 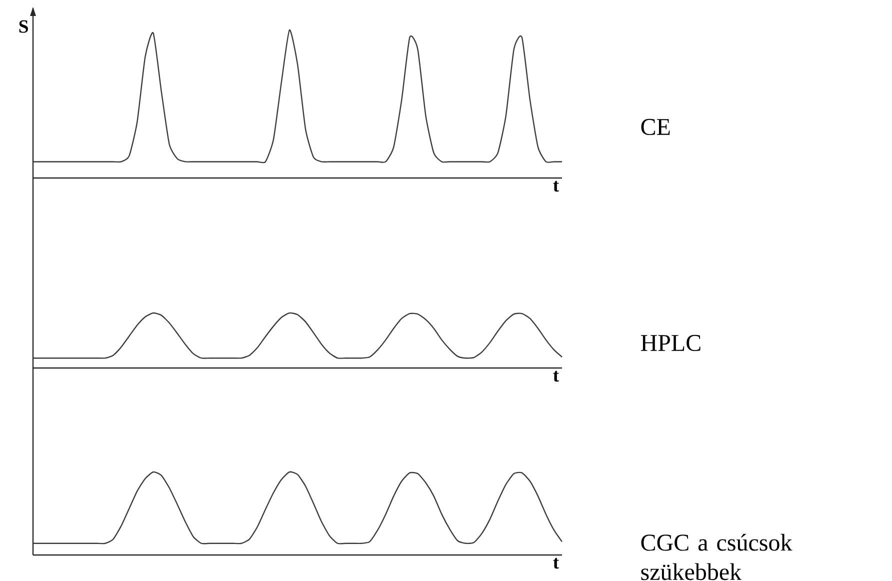 I want to click on text: HPLC, so click(x=670, y=343).